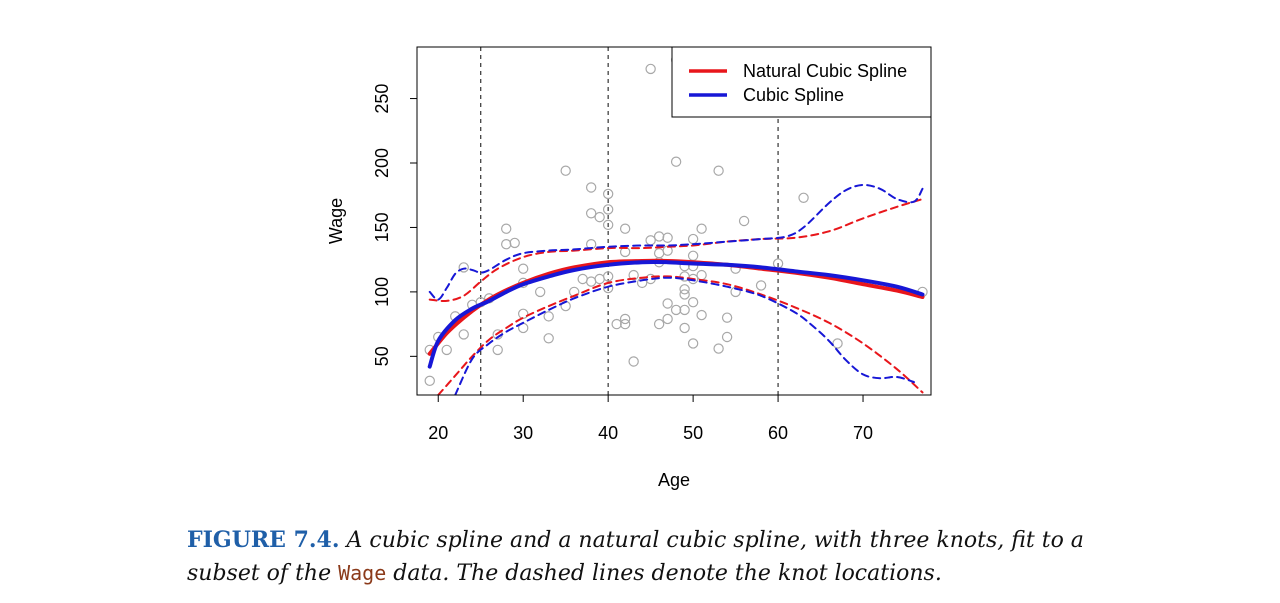 Image resolution: width=1280 pixels, height=603 pixels. What do you see at coordinates (382, 163) in the screenshot?
I see `y-tick-label: 200` at bounding box center [382, 163].